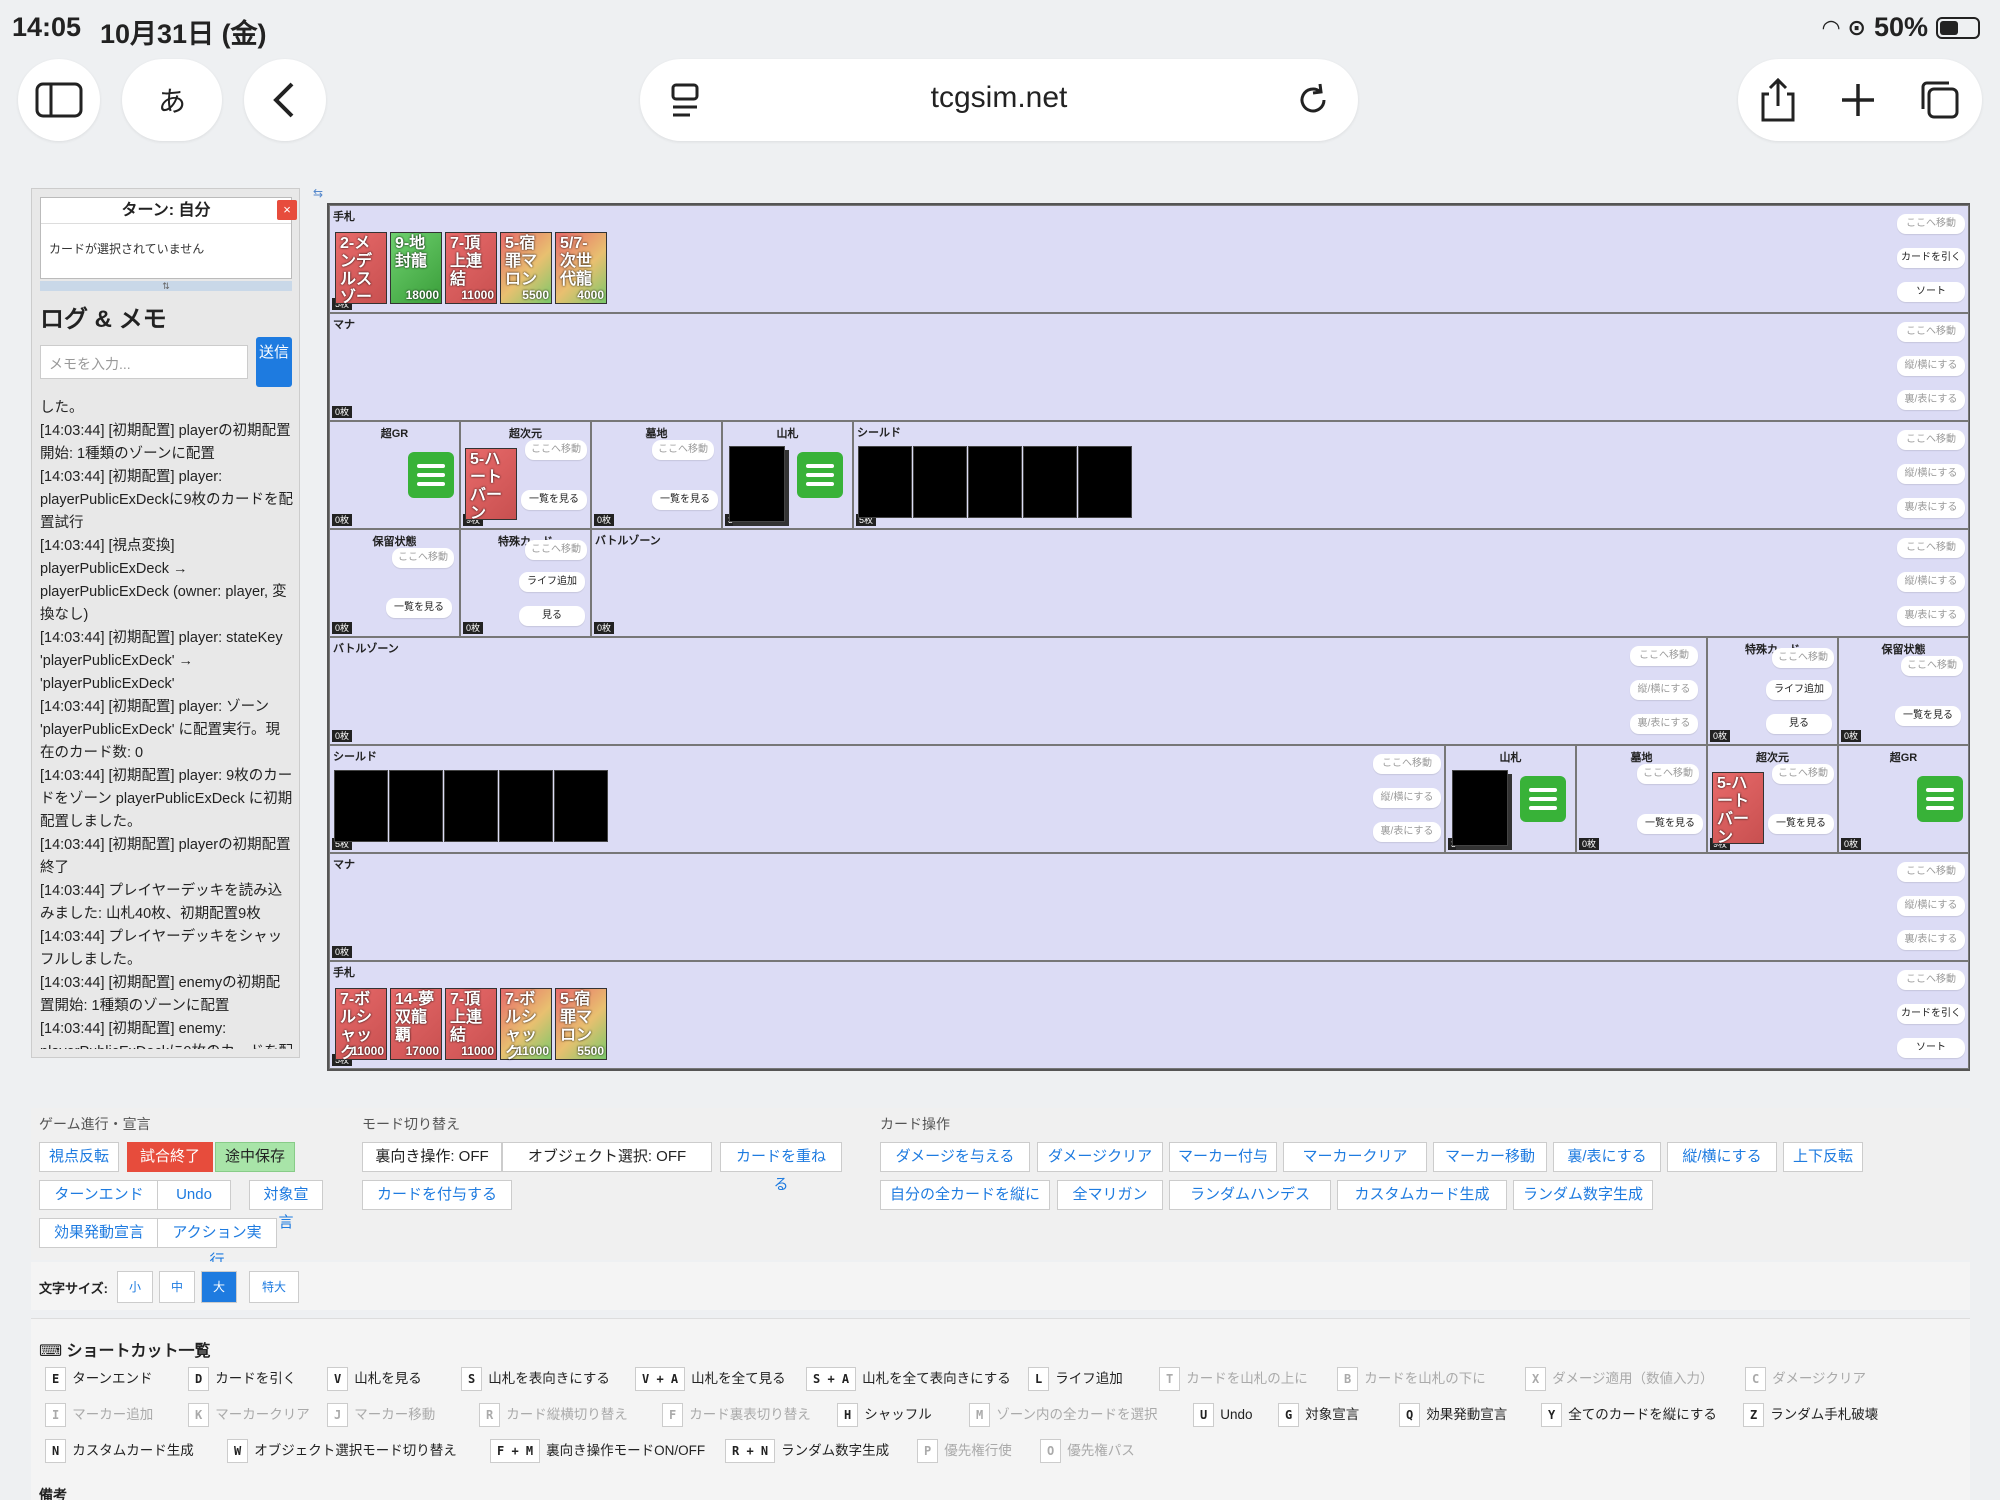  What do you see at coordinates (318, 193) in the screenshot?
I see `board-resize-handle: ⇆` at bounding box center [318, 193].